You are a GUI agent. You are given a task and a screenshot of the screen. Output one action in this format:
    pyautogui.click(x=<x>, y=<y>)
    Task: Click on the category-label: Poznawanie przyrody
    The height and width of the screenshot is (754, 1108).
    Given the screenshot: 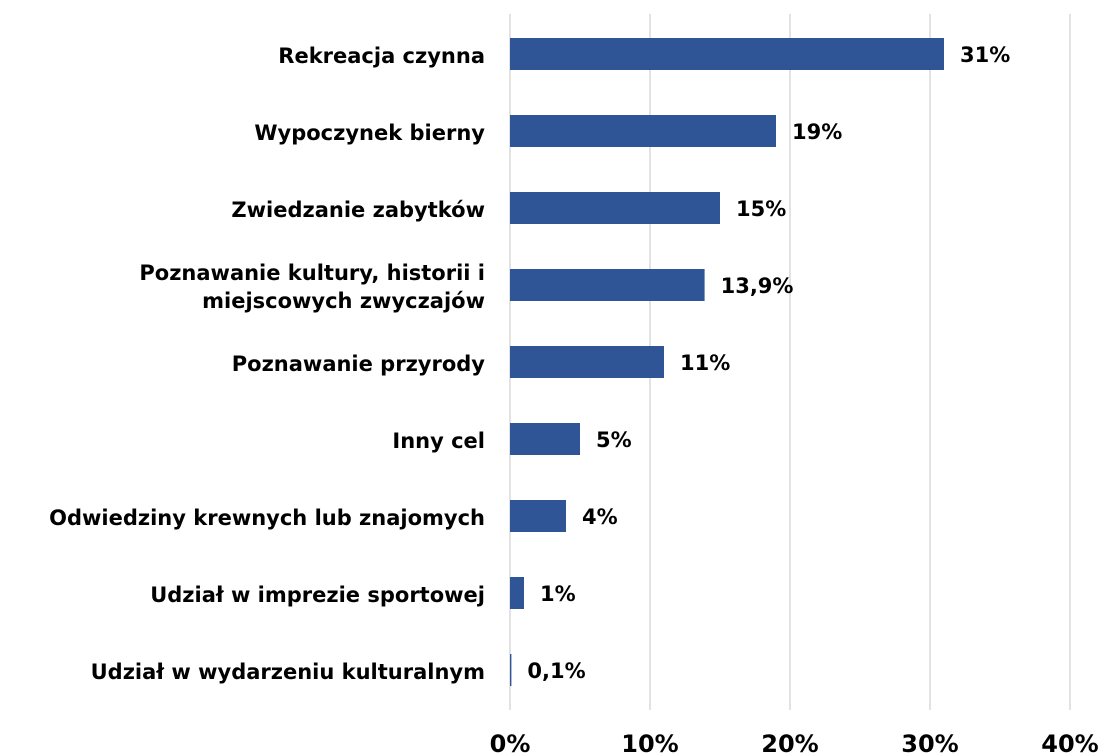 What is the action you would take?
    pyautogui.click(x=358, y=364)
    